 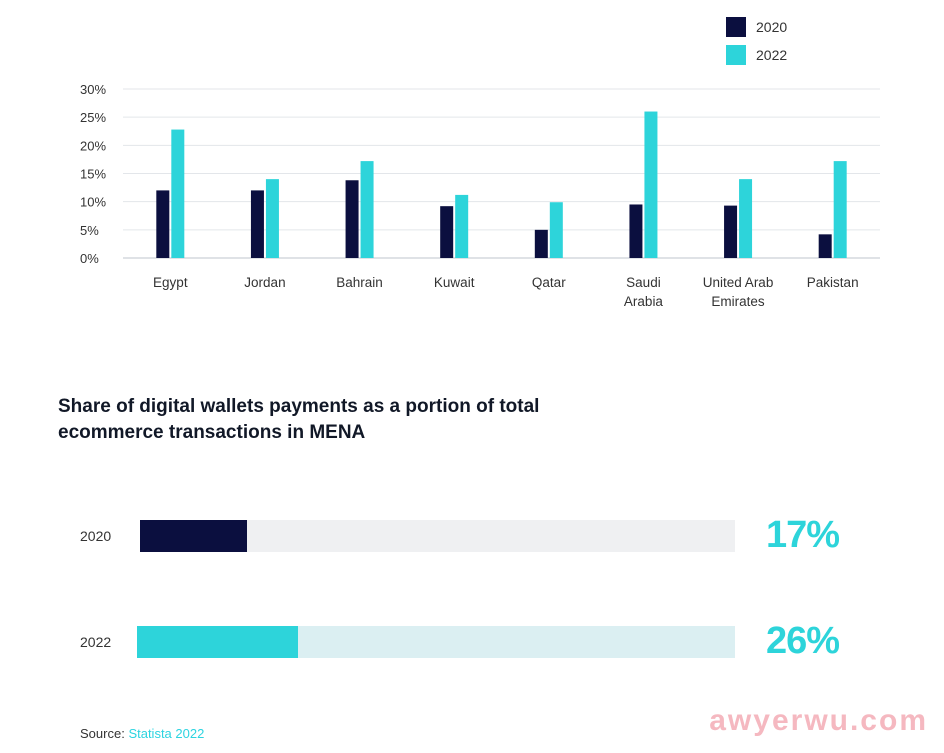 What do you see at coordinates (833, 282) in the screenshot?
I see `x-tick-label: Pakistan` at bounding box center [833, 282].